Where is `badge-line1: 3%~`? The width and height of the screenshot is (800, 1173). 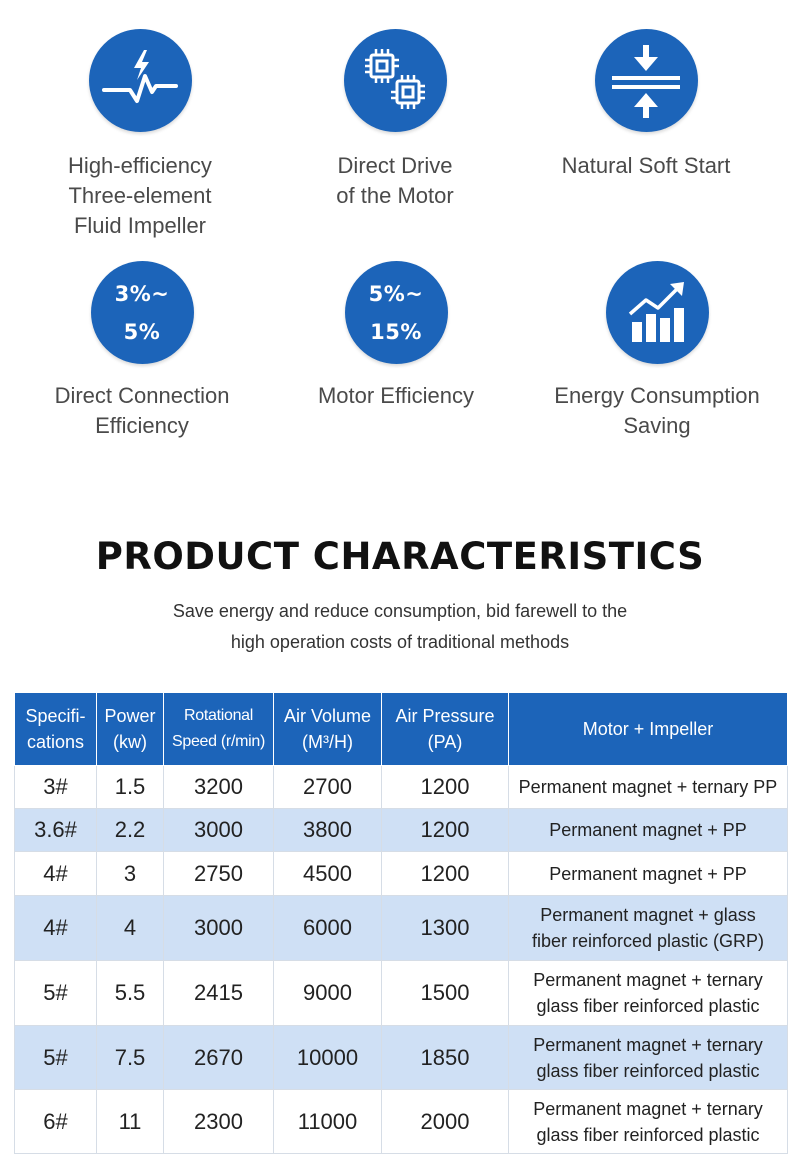 badge-line1: 3%~ is located at coordinates (142, 293).